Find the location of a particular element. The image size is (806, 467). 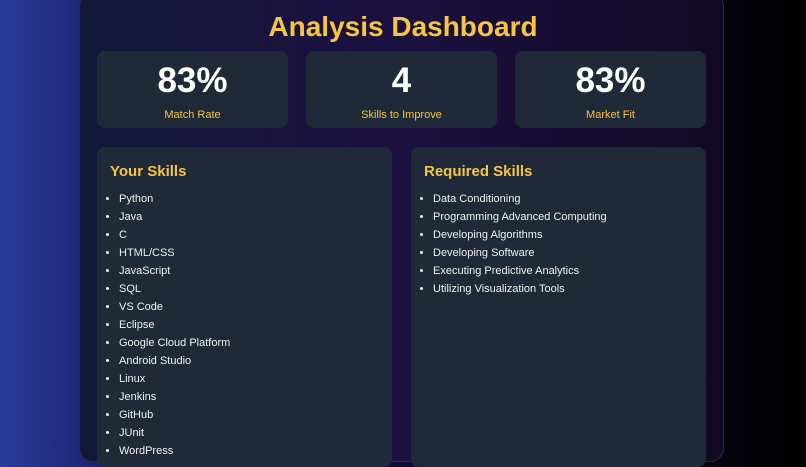

skill-item: WordPress is located at coordinates (255, 451).